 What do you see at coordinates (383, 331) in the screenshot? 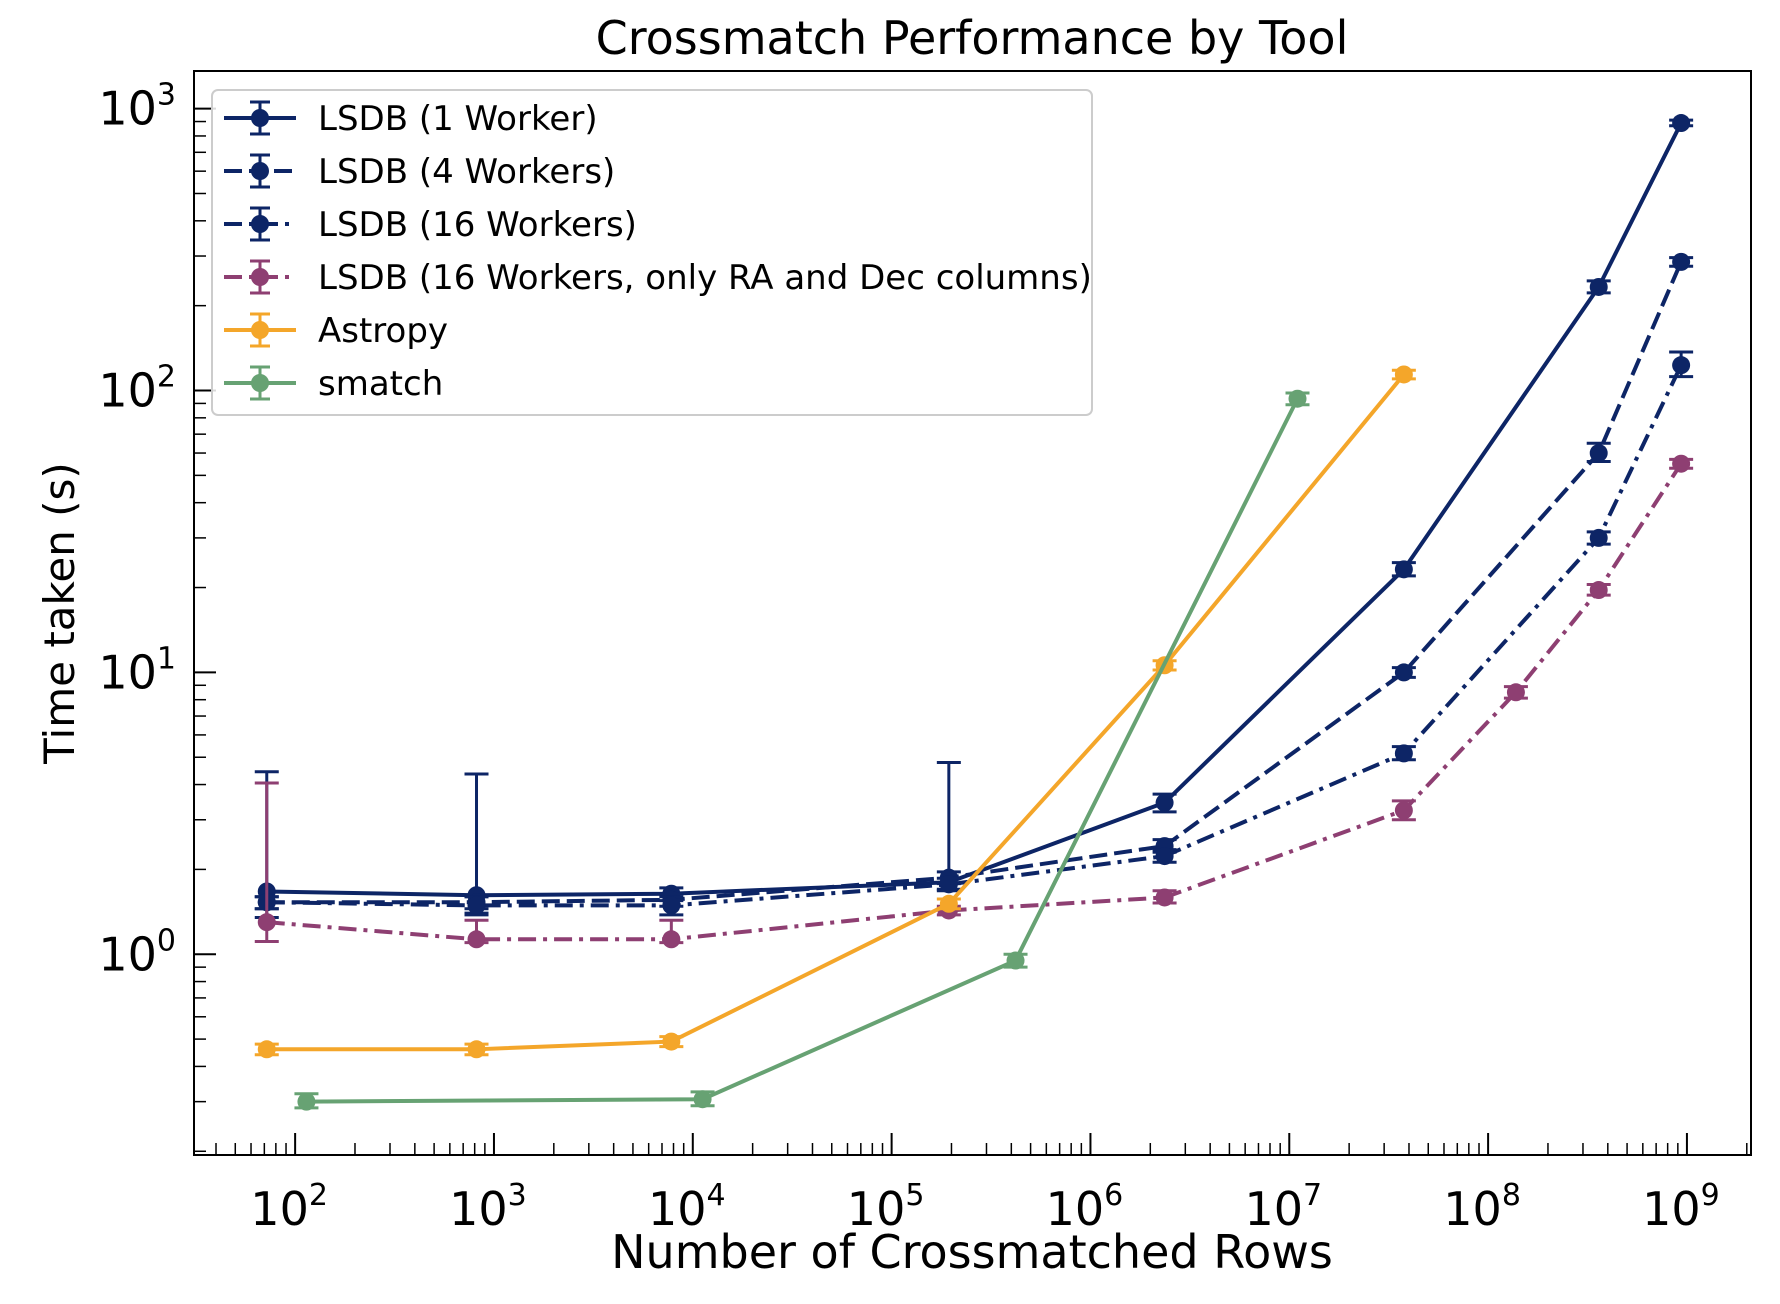
I see `legend-label: Astropy` at bounding box center [383, 331].